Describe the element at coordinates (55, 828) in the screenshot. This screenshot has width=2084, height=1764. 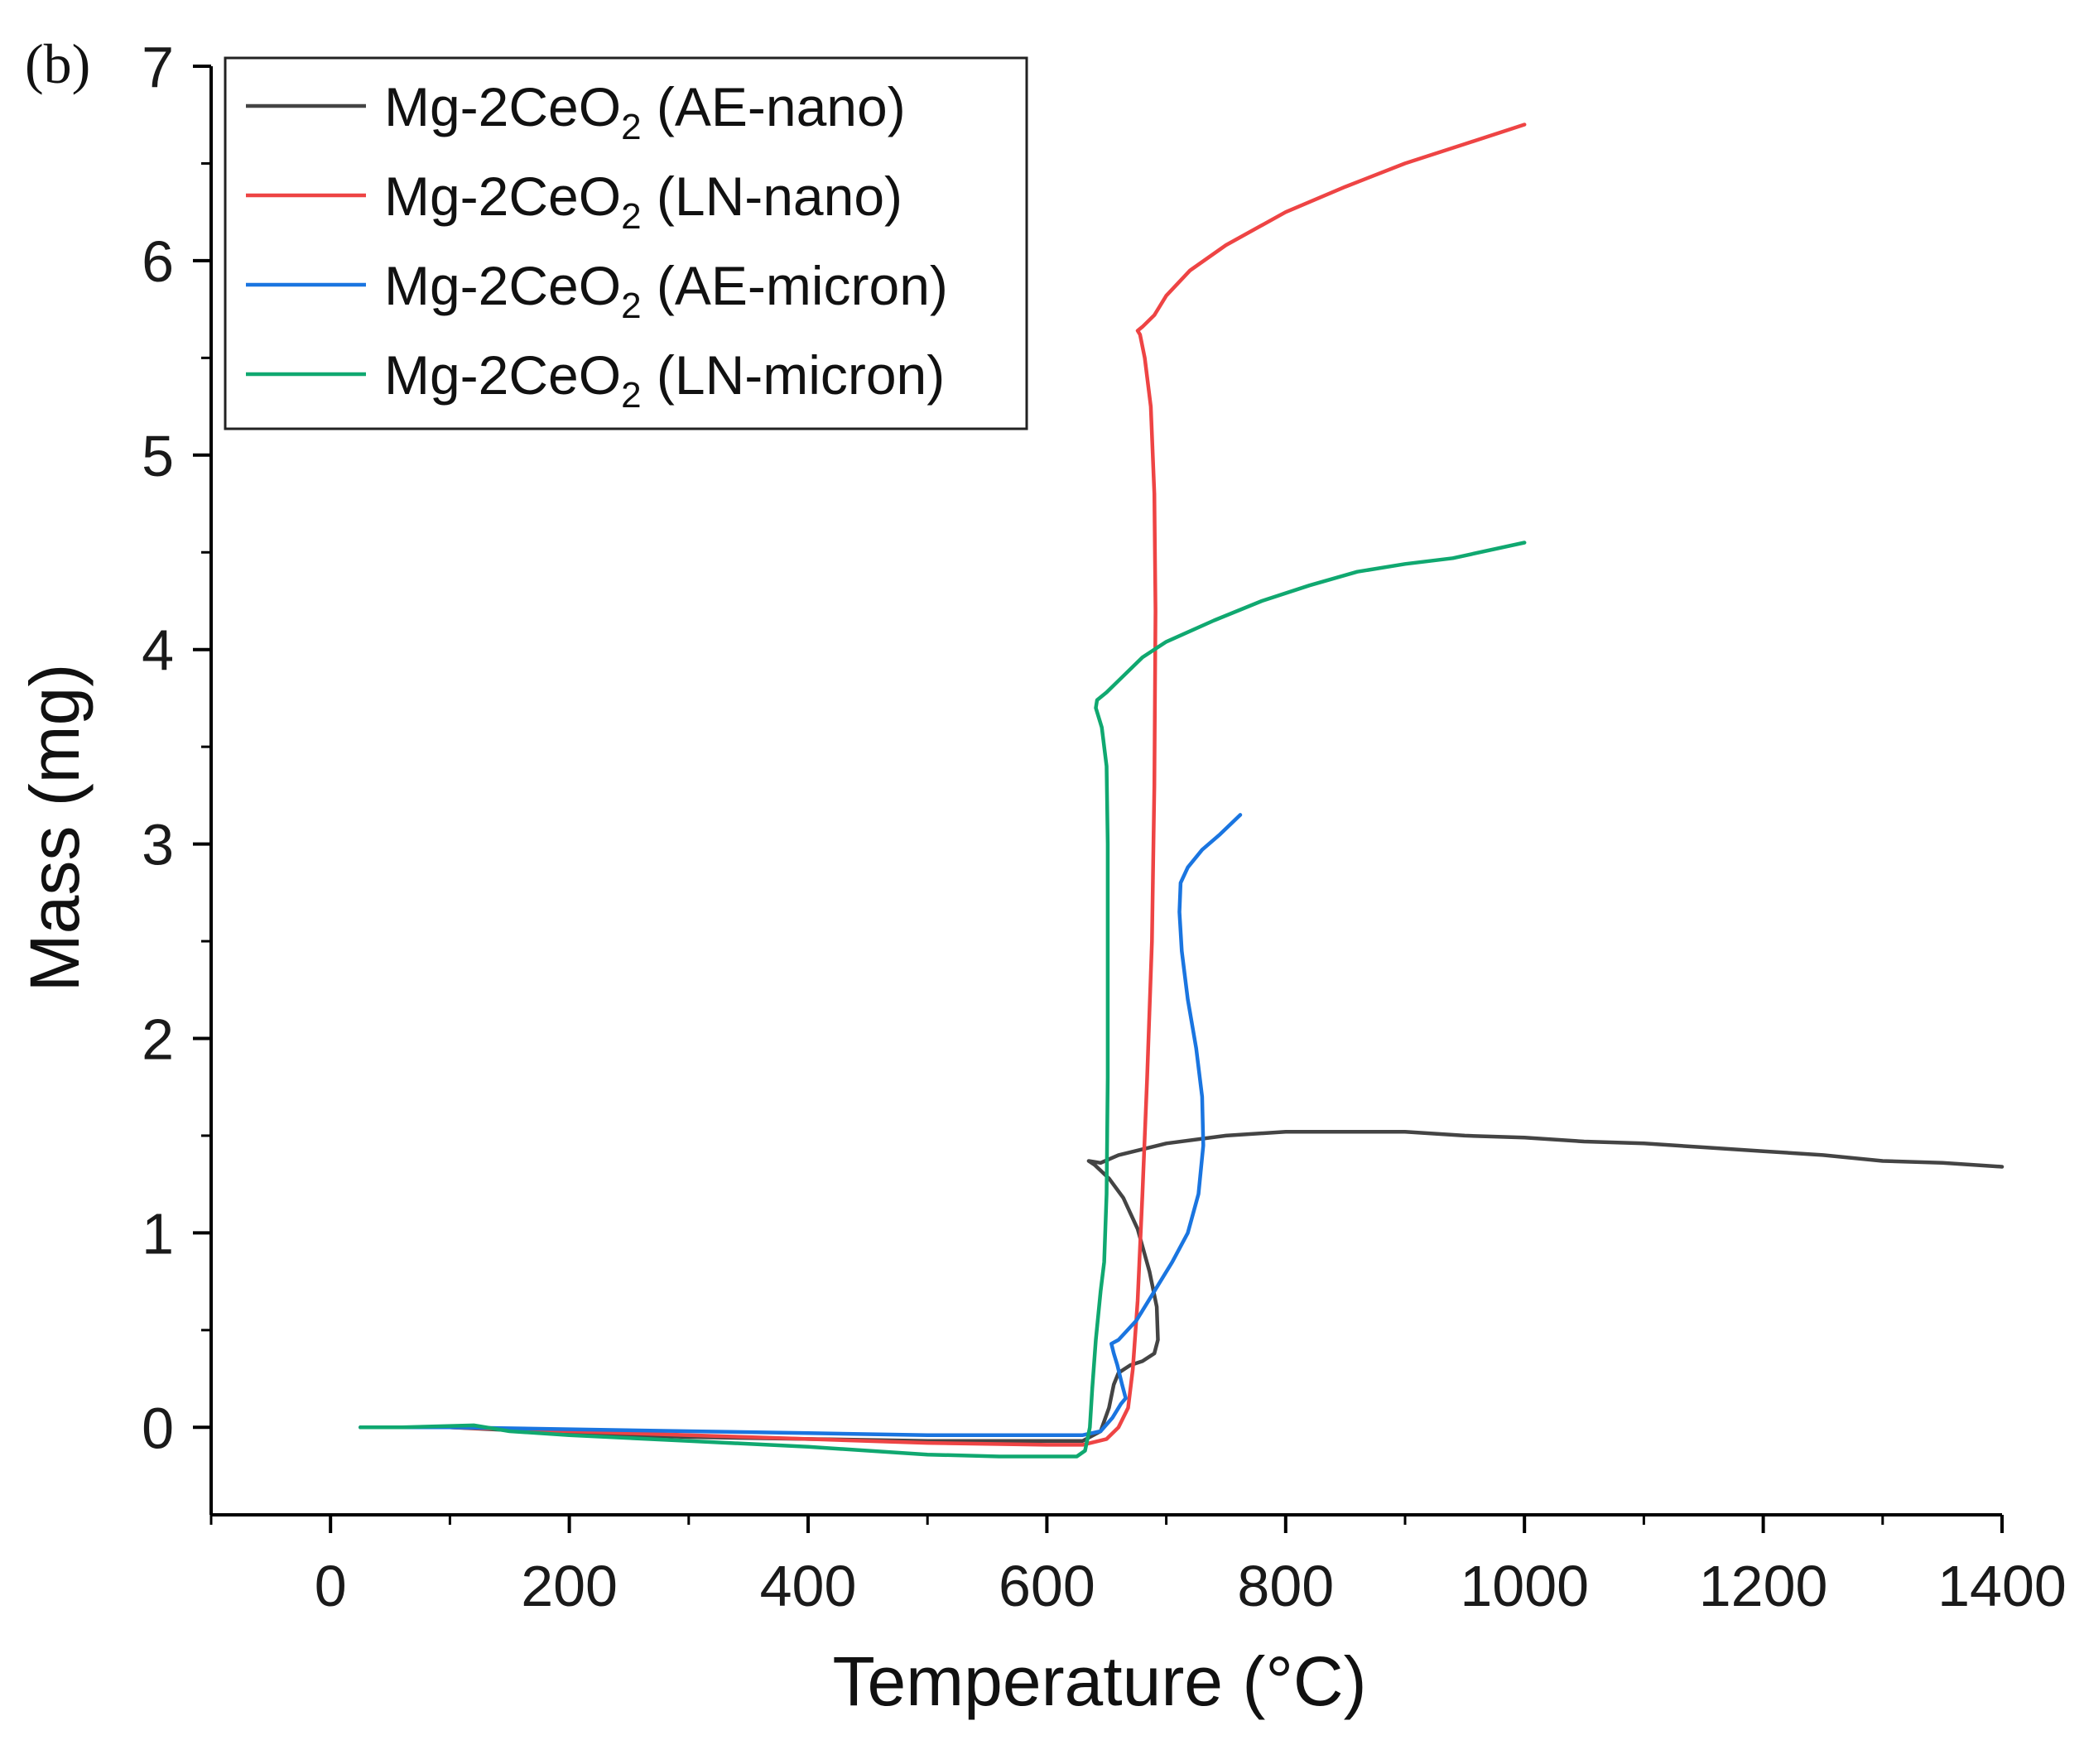
I see `y-axis-title: Mass (mg)` at that location.